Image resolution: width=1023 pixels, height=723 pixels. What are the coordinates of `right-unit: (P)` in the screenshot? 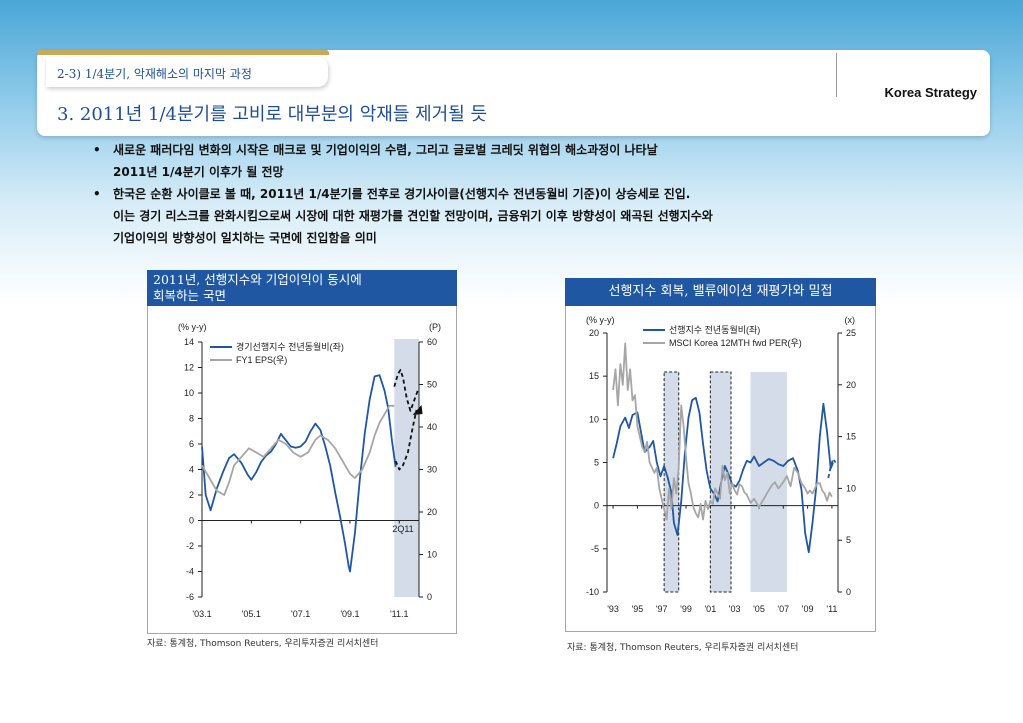 It's located at (435, 327).